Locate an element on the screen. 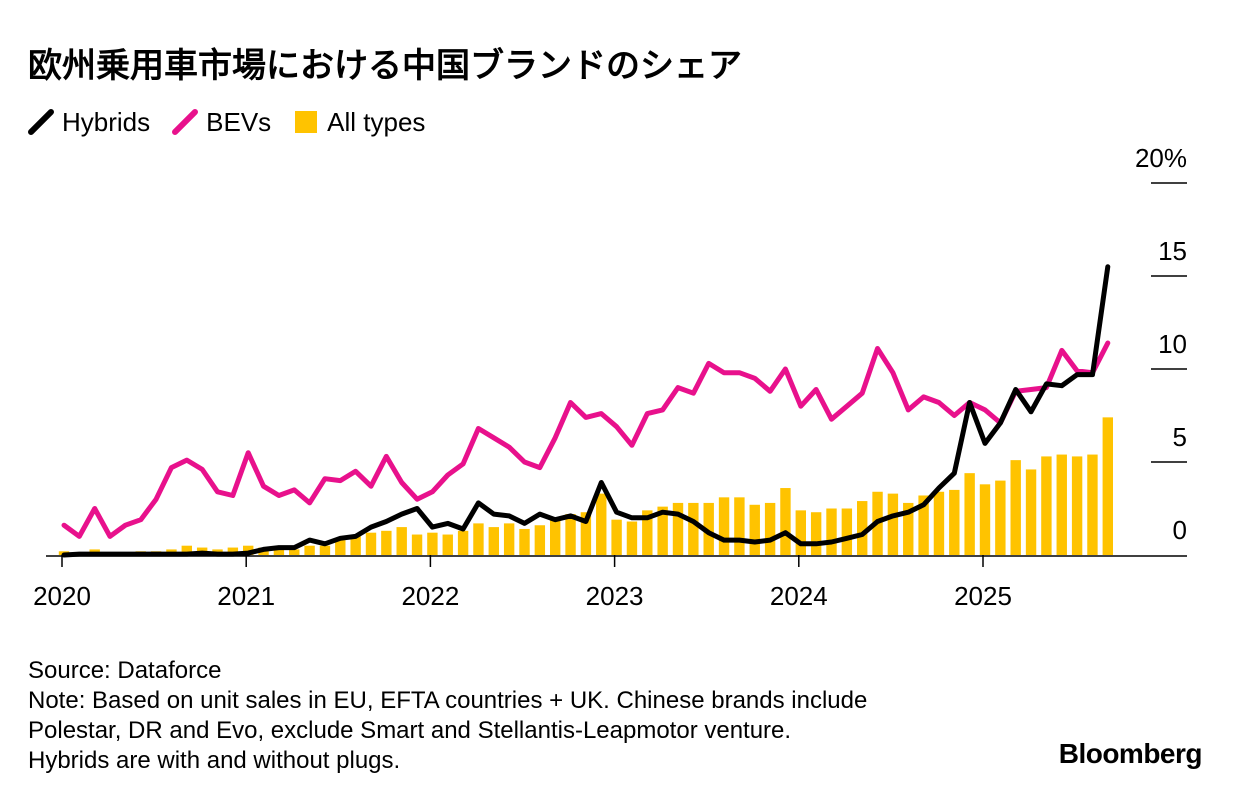 Image resolution: width=1240 pixels, height=800 pixels. x-tick-label-2025: 2025 is located at coordinates (983, 596).